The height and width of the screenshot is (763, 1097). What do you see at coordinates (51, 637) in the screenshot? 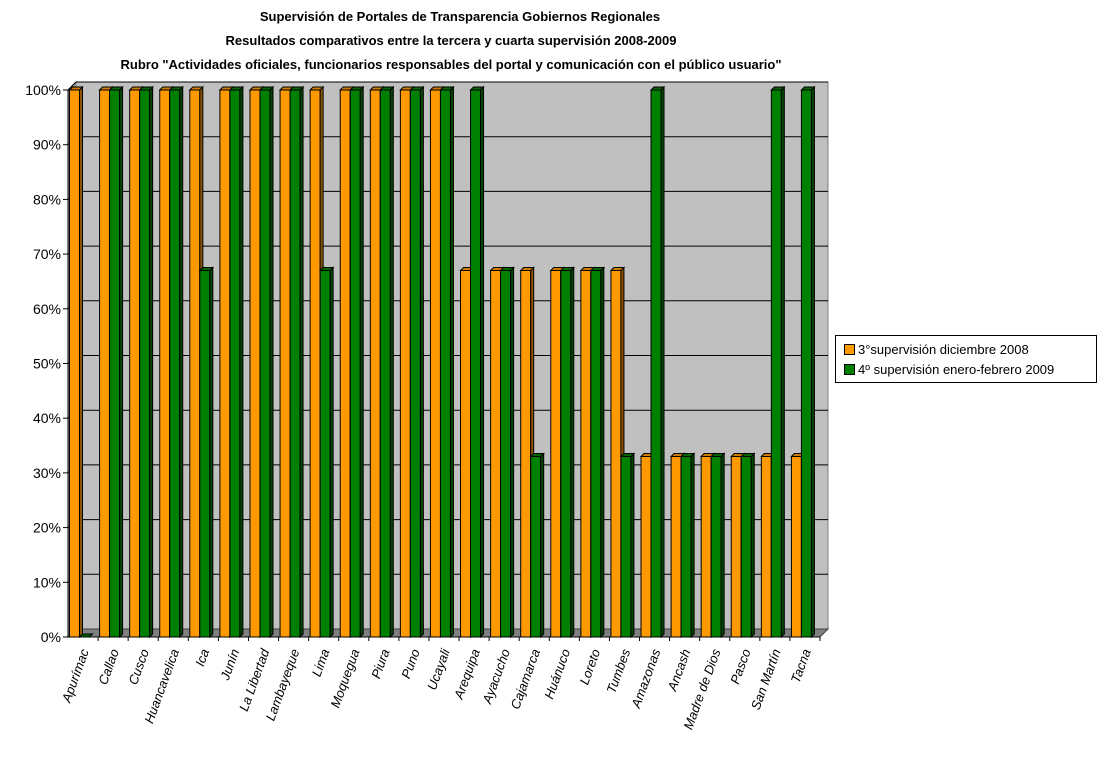
I see `y-tick-label: 0%` at bounding box center [51, 637].